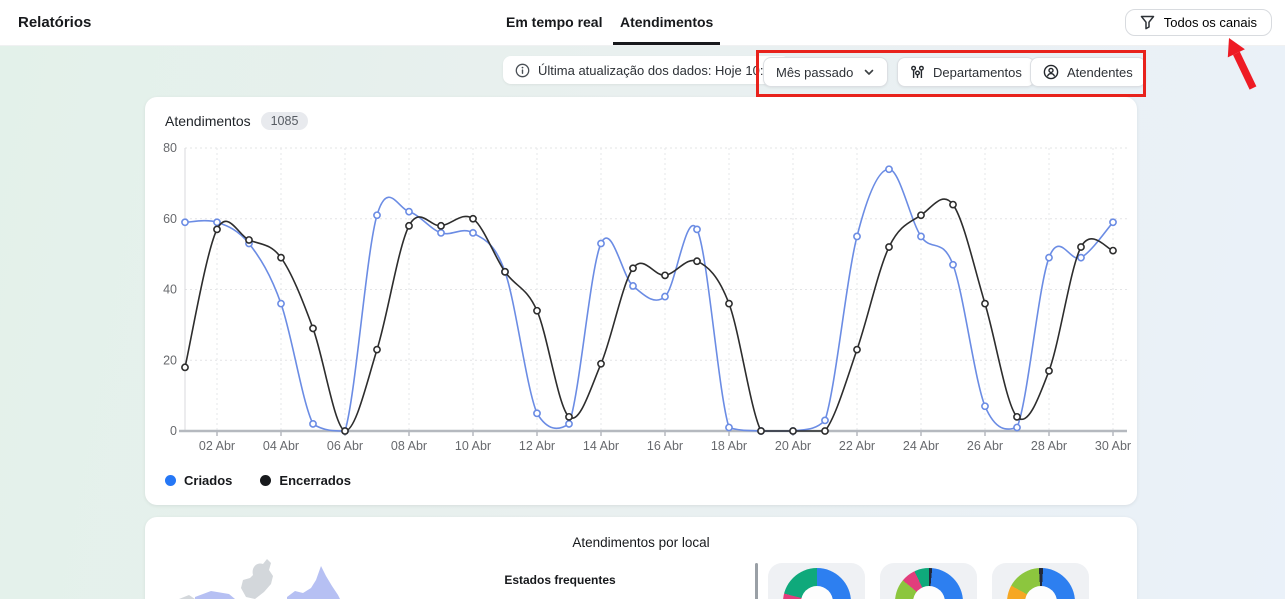 The height and width of the screenshot is (599, 1285). I want to click on states-frequent-header: Estados frequentes, so click(560, 580).